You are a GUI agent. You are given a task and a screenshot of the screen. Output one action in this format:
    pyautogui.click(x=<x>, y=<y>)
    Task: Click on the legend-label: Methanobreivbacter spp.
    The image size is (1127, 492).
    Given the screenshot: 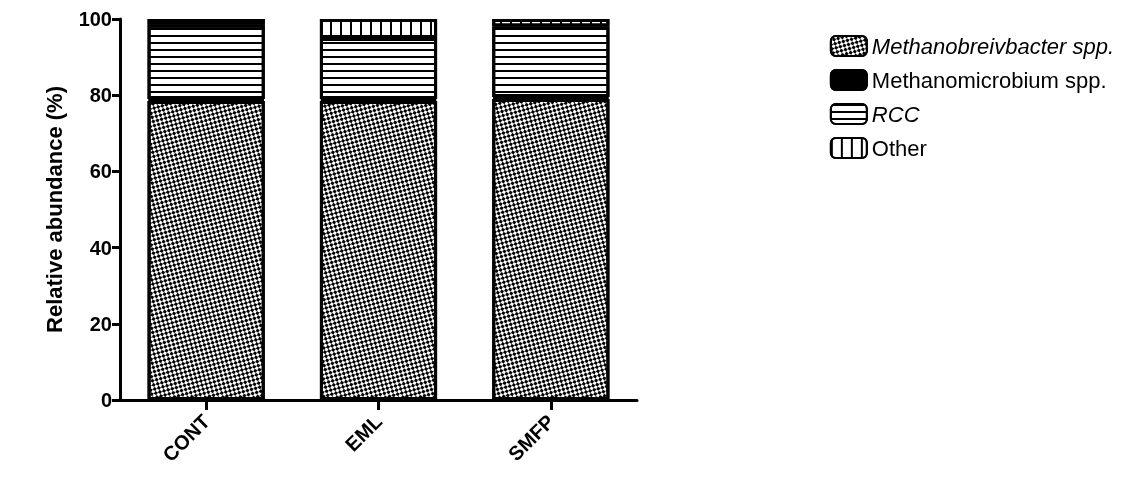 What is the action you would take?
    pyautogui.click(x=992, y=46)
    